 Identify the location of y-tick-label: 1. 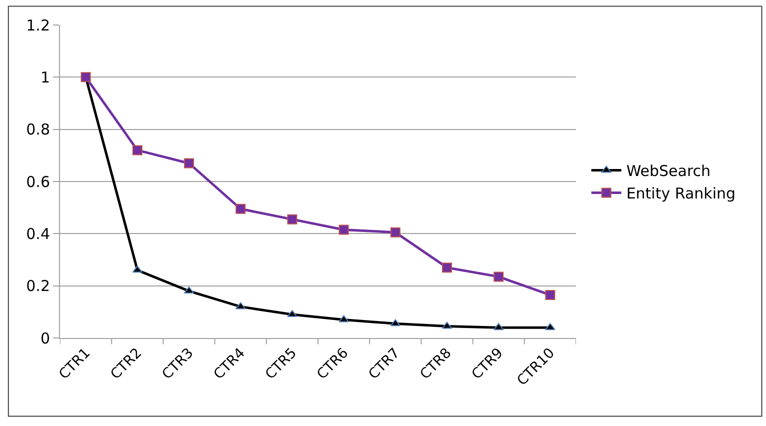
(45, 77).